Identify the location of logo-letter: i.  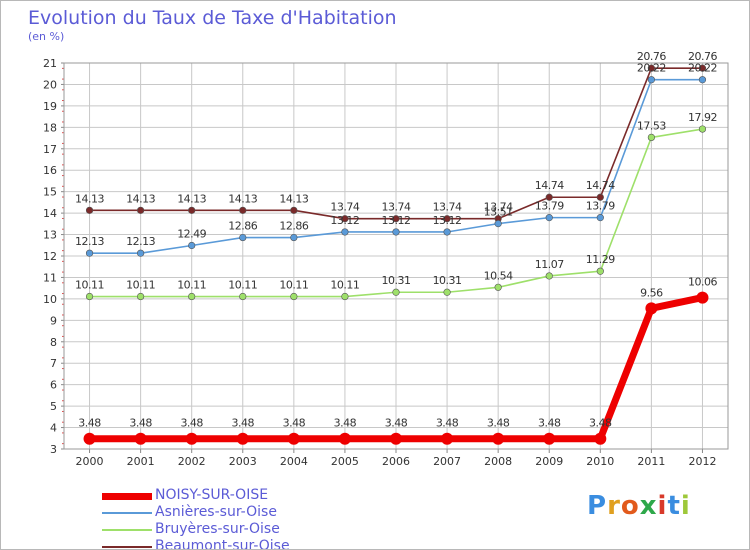
(685, 506).